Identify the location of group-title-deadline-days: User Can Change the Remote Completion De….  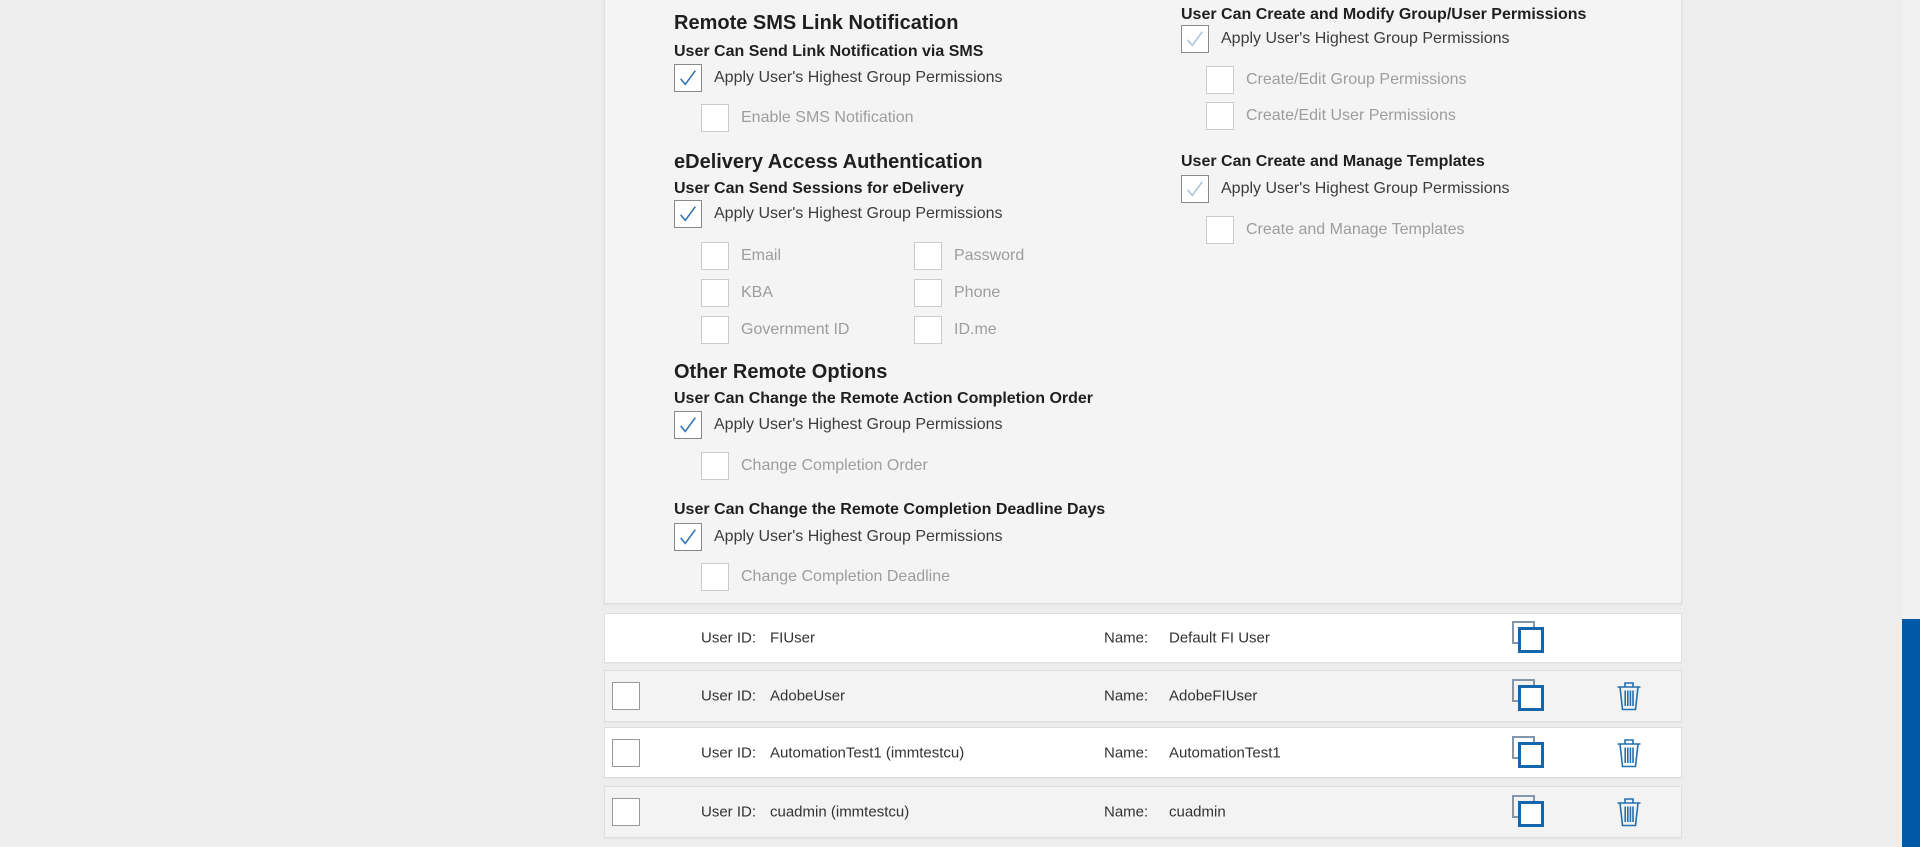
(890, 509).